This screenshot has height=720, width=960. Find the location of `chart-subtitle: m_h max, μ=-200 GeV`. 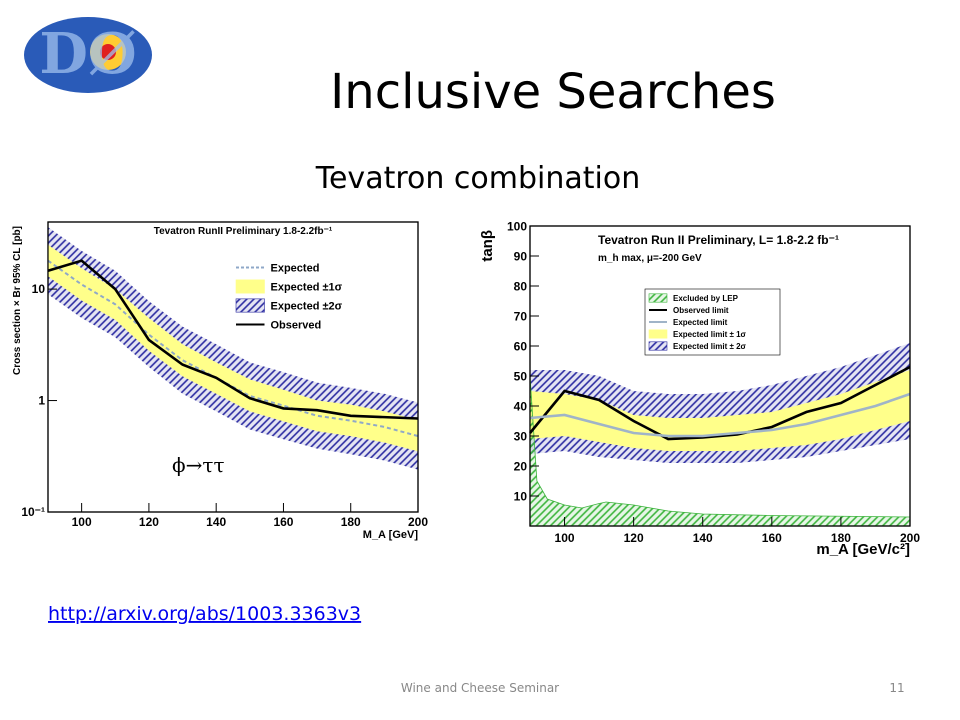

chart-subtitle: m_h max, μ=-200 GeV is located at coordinates (650, 258).